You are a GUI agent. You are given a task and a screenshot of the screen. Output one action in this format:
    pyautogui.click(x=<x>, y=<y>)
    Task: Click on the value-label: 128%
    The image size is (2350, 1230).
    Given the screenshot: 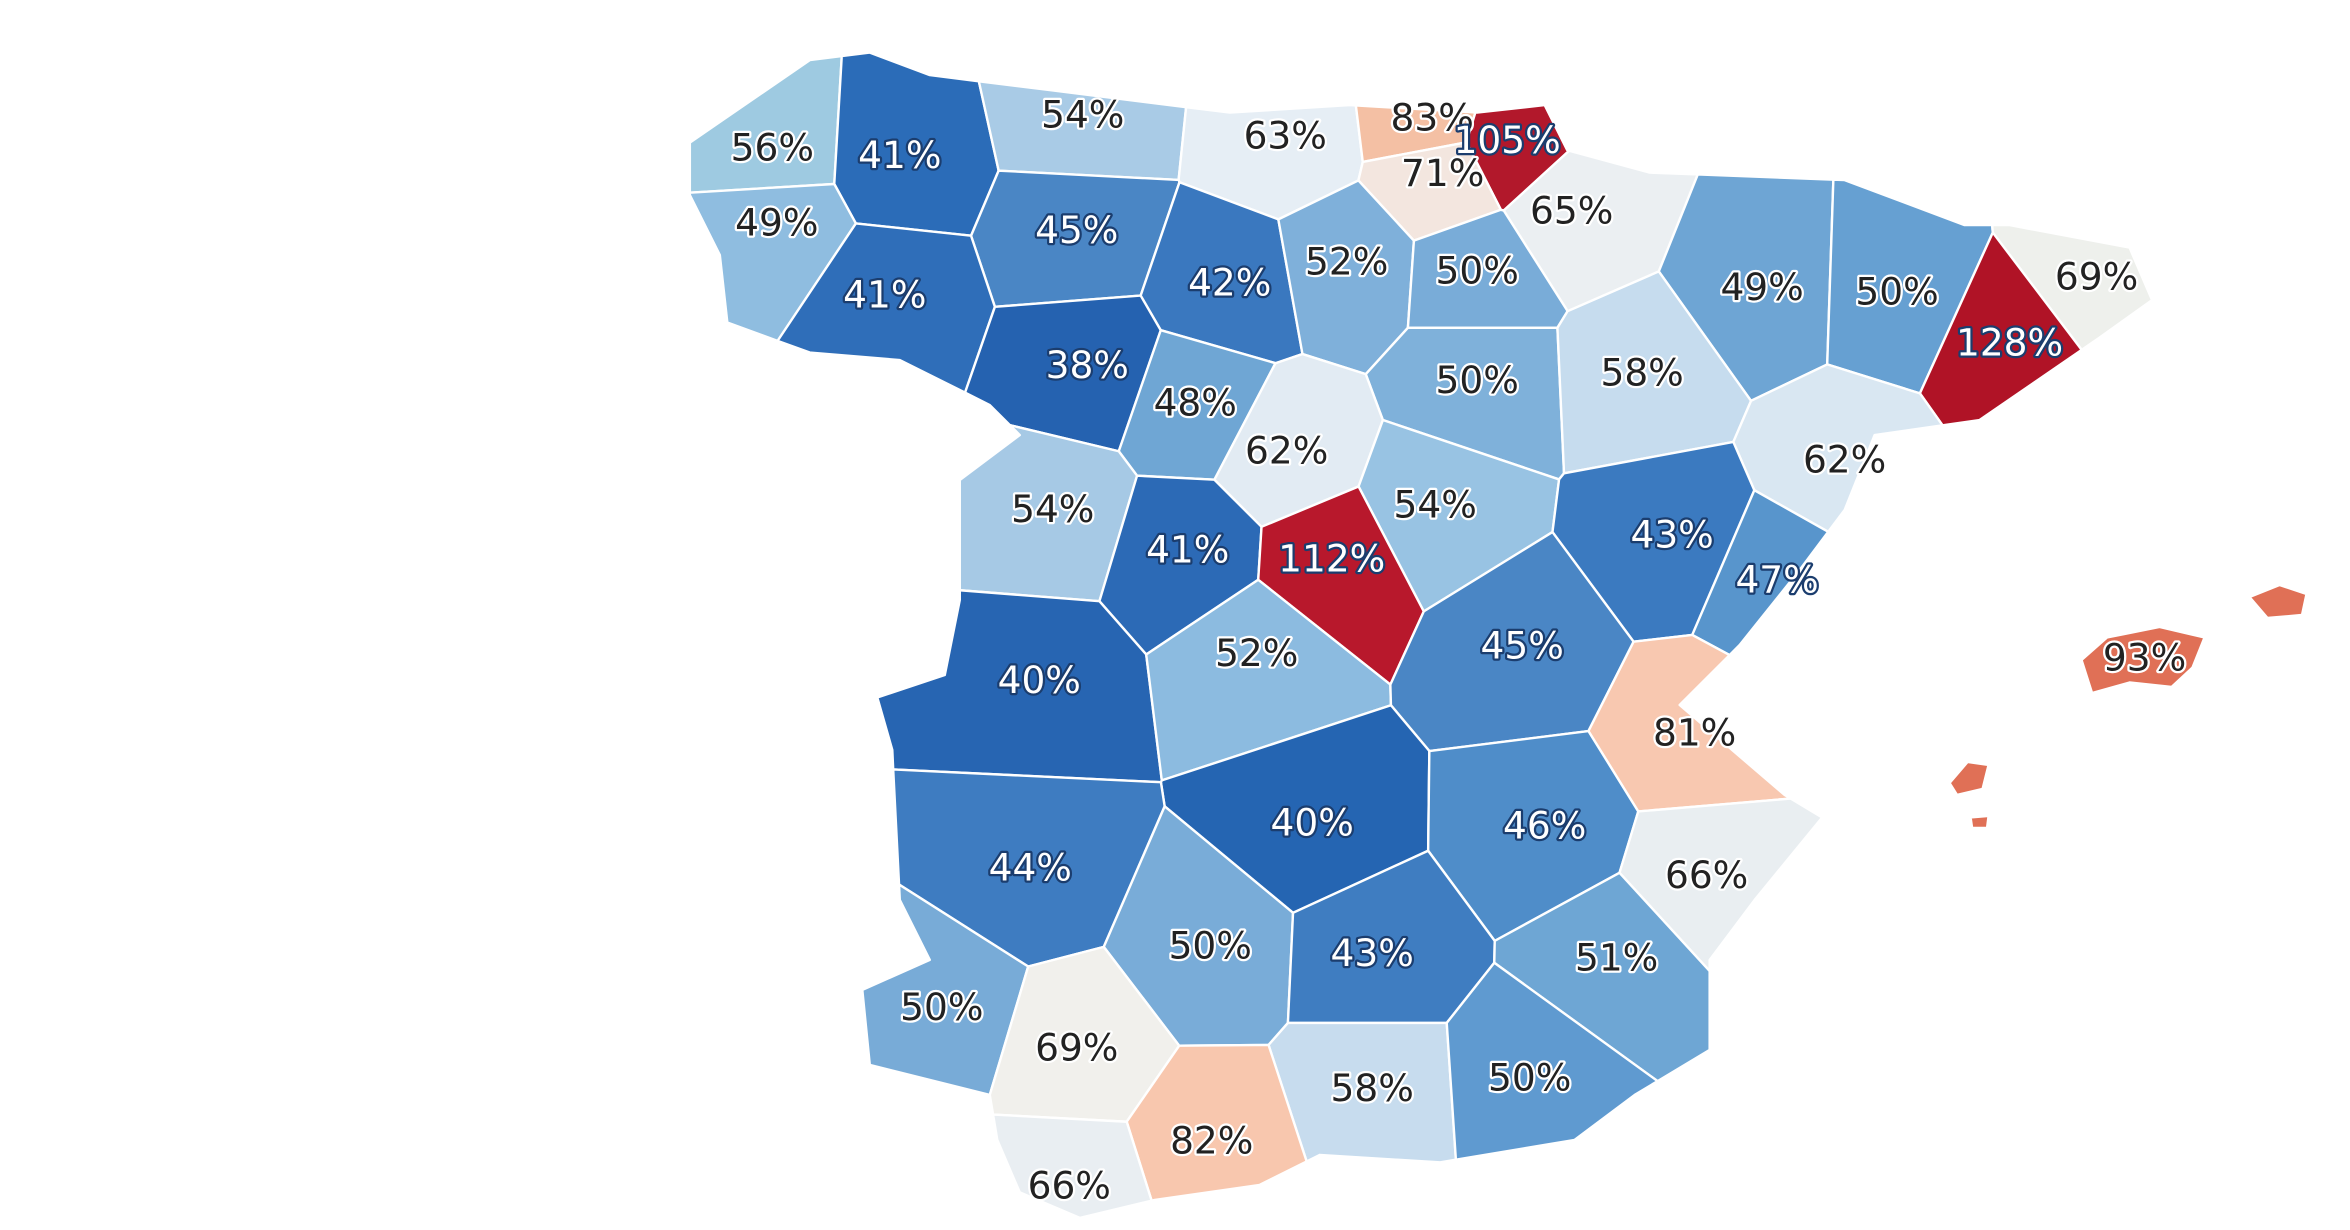 What is the action you would take?
    pyautogui.click(x=2009, y=343)
    